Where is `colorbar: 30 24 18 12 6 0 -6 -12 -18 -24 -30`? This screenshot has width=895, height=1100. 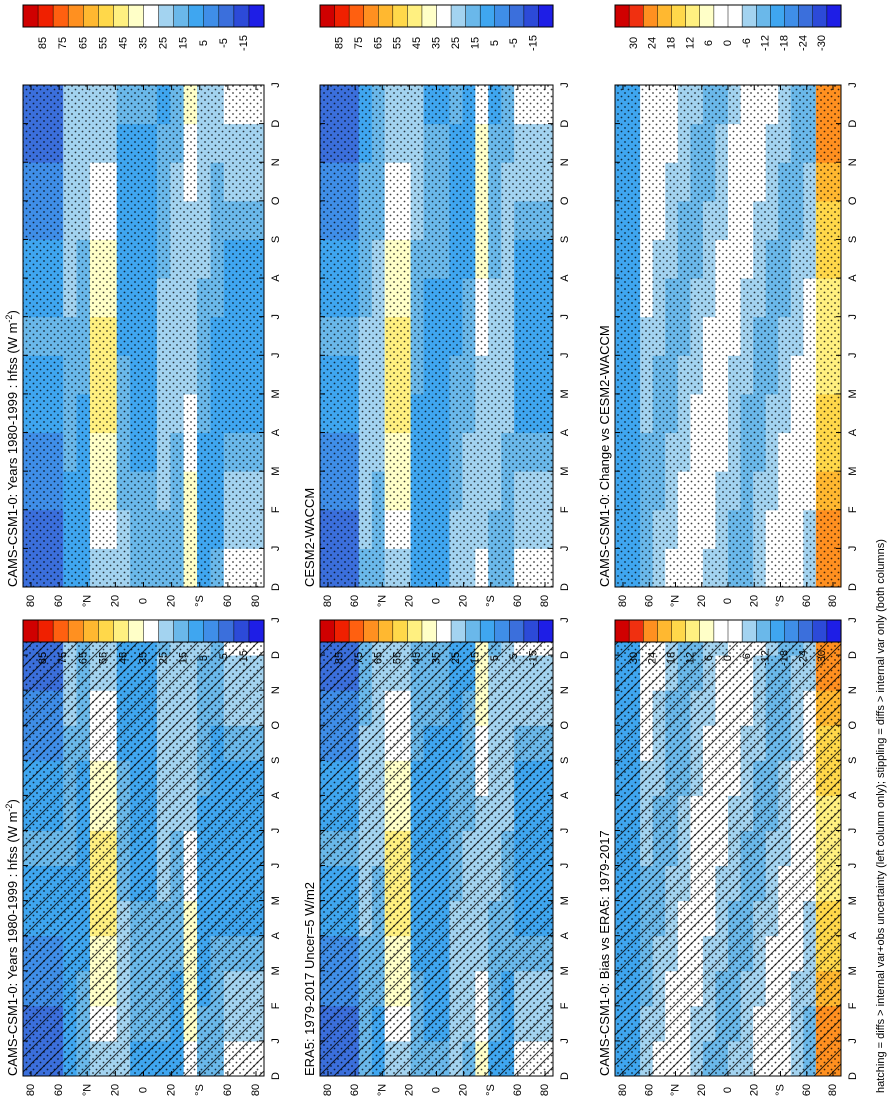
colorbar: 30 24 18 12 6 0 -6 -12 -18 -24 -30 is located at coordinates (728, 642).